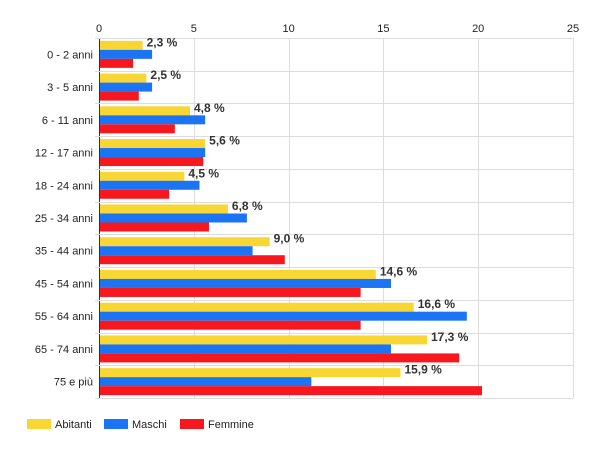  I want to click on data-label: 6,8 %, so click(247, 206).